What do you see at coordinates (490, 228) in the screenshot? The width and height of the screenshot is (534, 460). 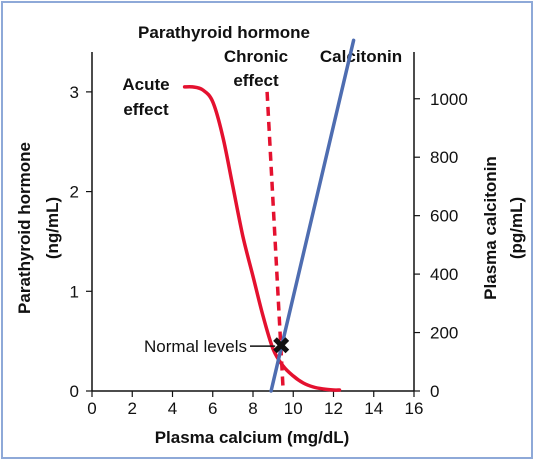 I see `y-right-axis-label-line1: Plasma calcitonin` at bounding box center [490, 228].